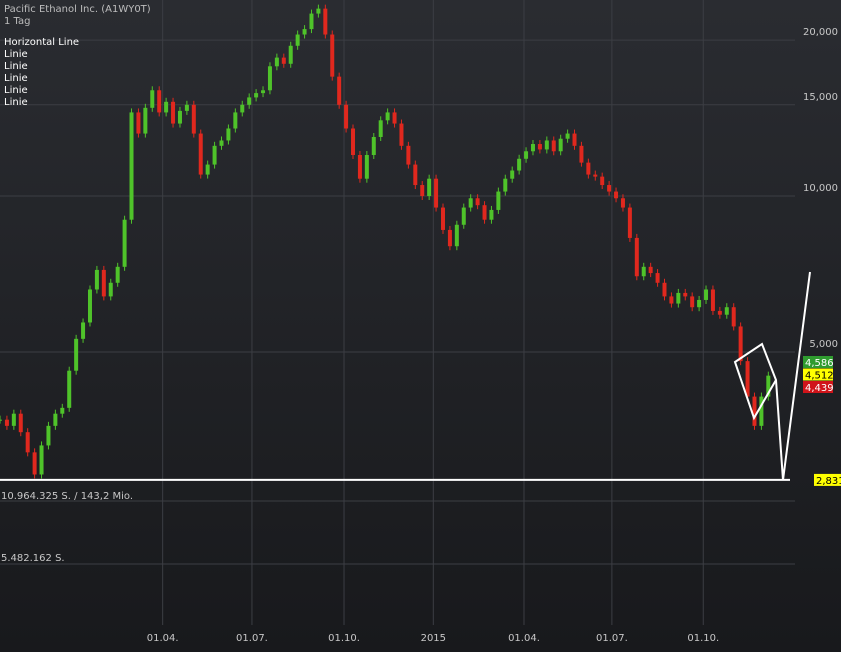 Image resolution: width=841 pixels, height=652 pixels. What do you see at coordinates (820, 32) in the screenshot?
I see `y-tick-label: 20,000` at bounding box center [820, 32].